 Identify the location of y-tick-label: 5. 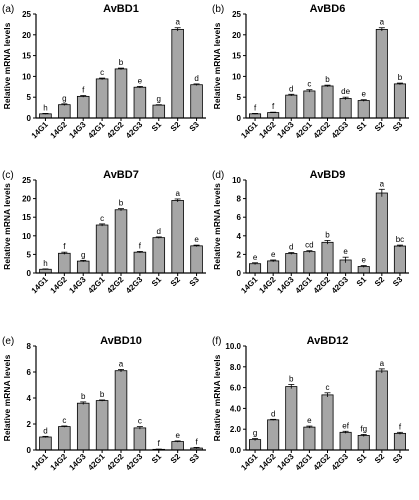
(239, 97).